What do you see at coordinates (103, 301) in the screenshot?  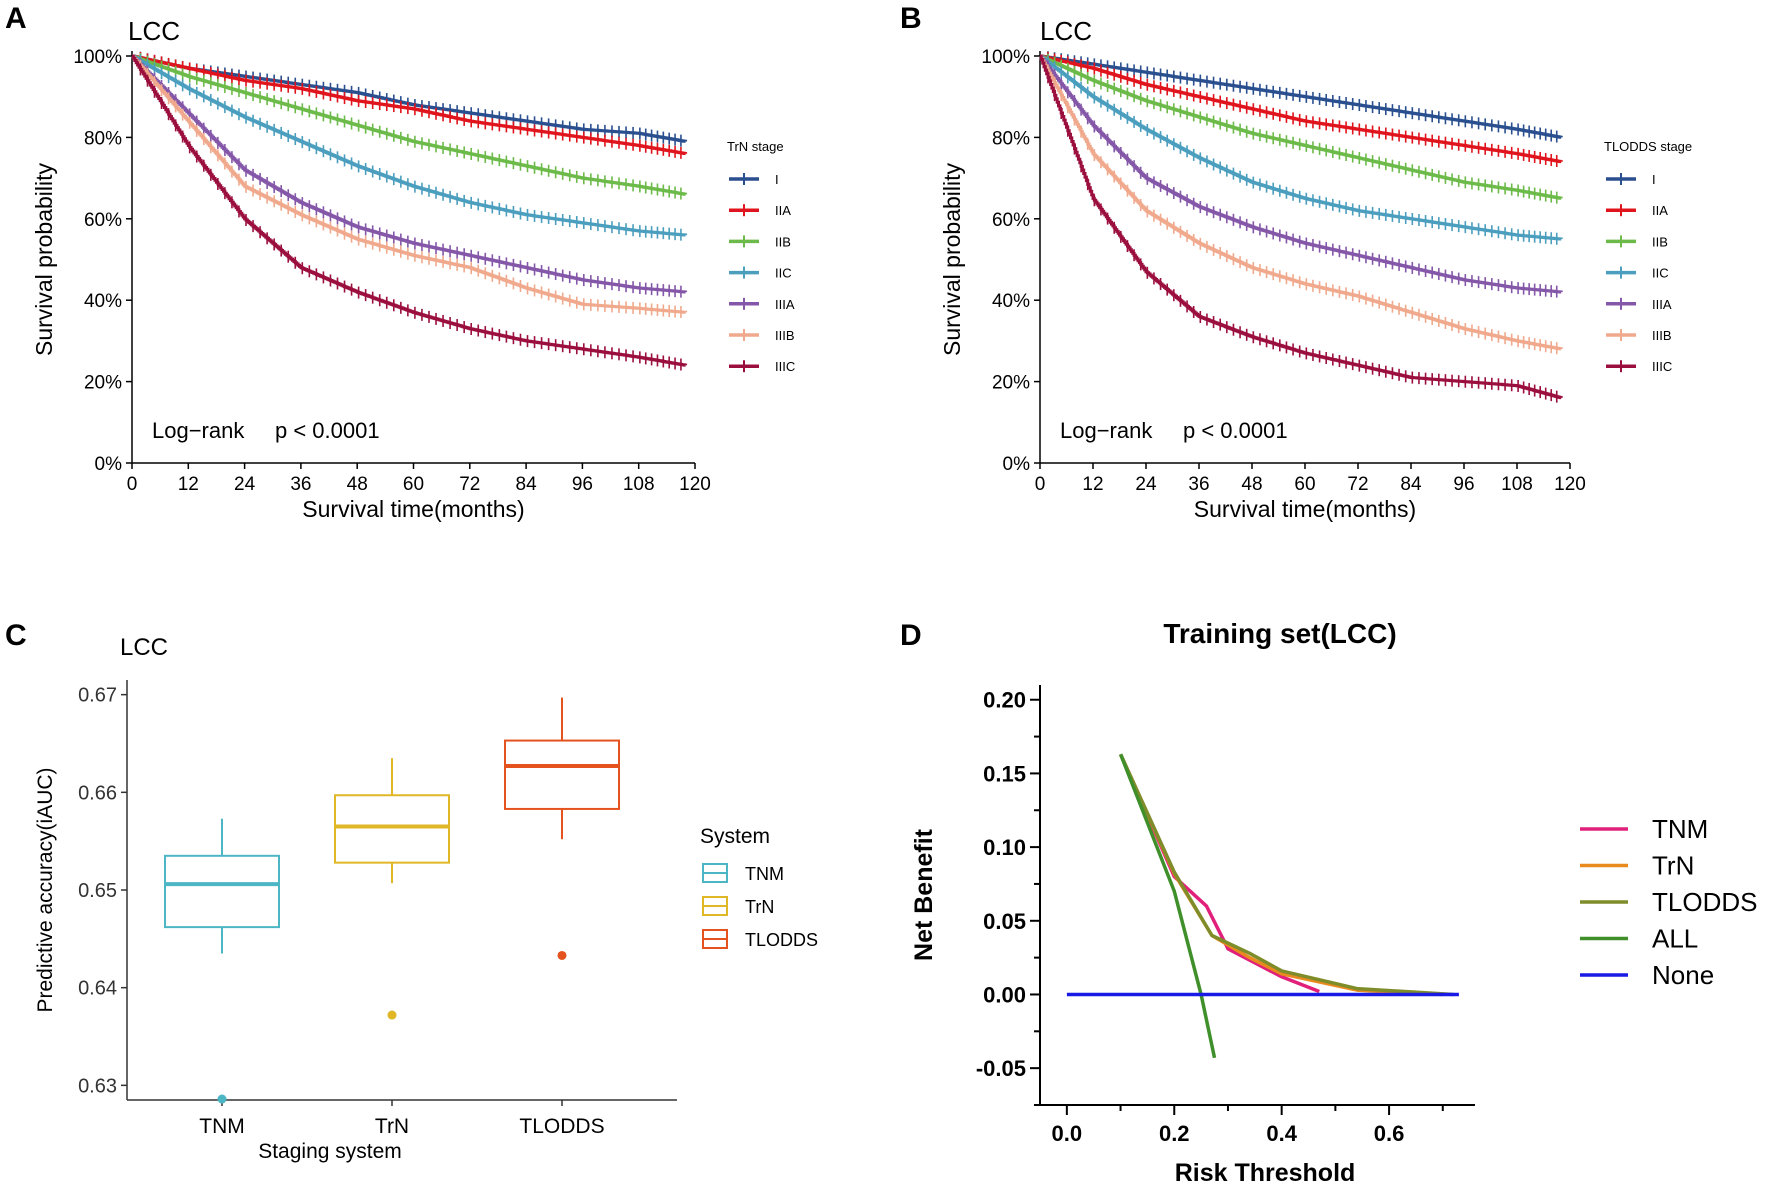 I see `y-tick-label: 40%` at bounding box center [103, 301].